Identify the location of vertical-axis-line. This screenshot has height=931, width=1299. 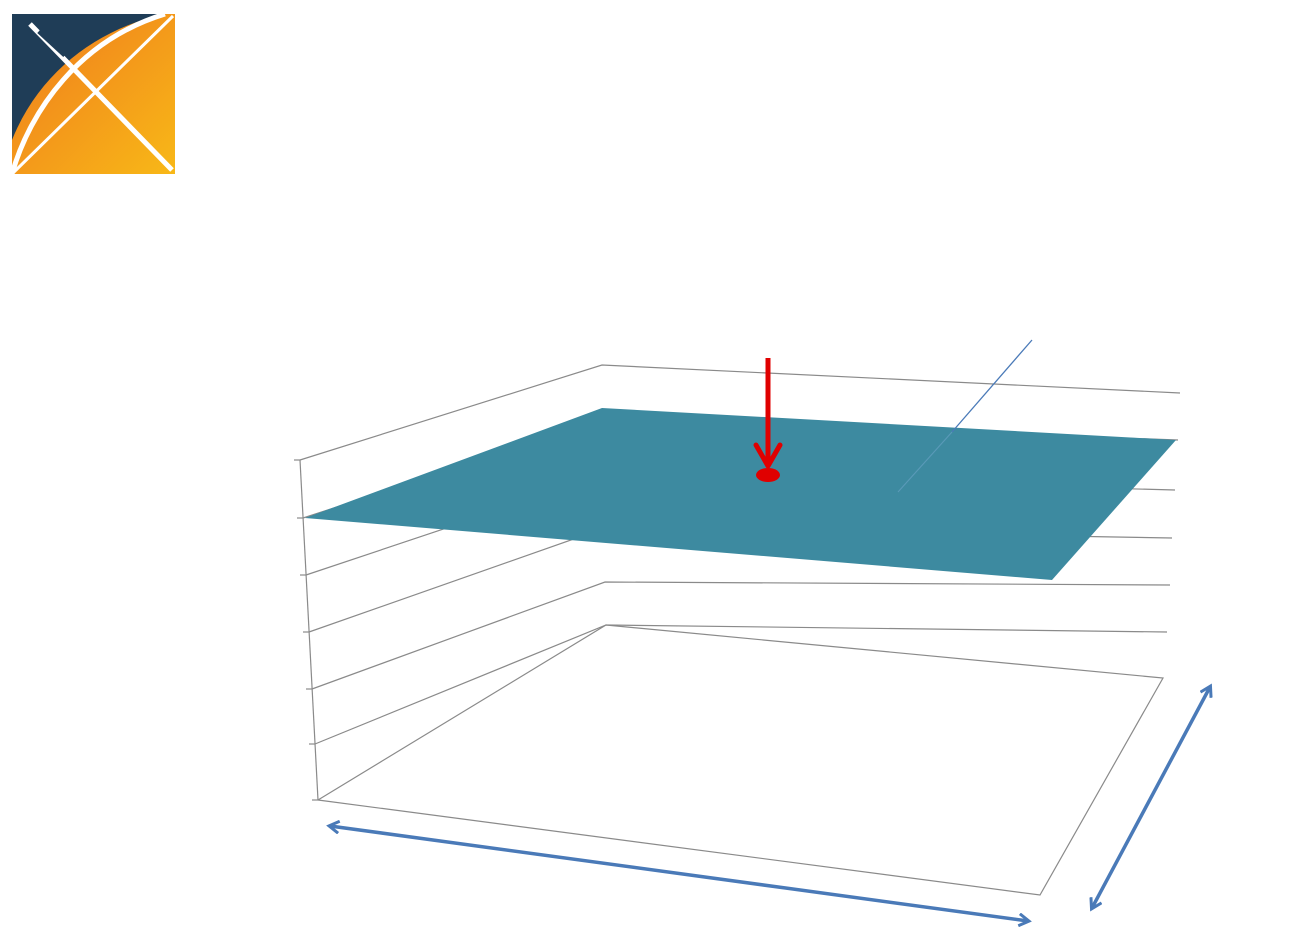
(309, 630).